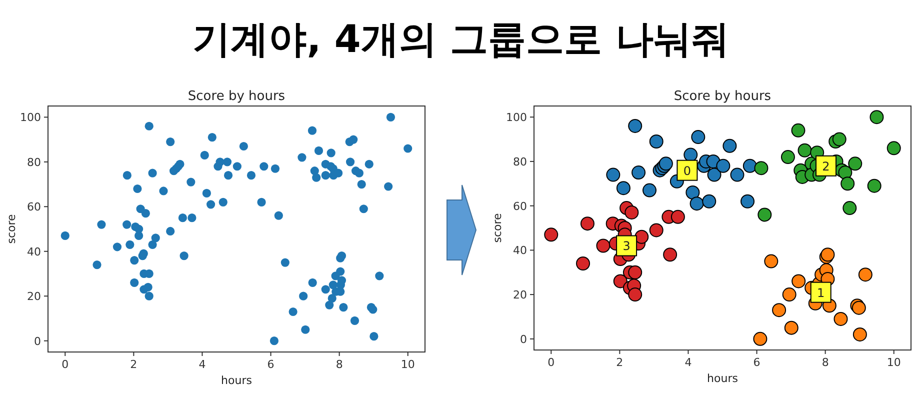 The width and height of the screenshot is (922, 400). What do you see at coordinates (821, 293) in the screenshot?
I see `annotation: 1` at bounding box center [821, 293].